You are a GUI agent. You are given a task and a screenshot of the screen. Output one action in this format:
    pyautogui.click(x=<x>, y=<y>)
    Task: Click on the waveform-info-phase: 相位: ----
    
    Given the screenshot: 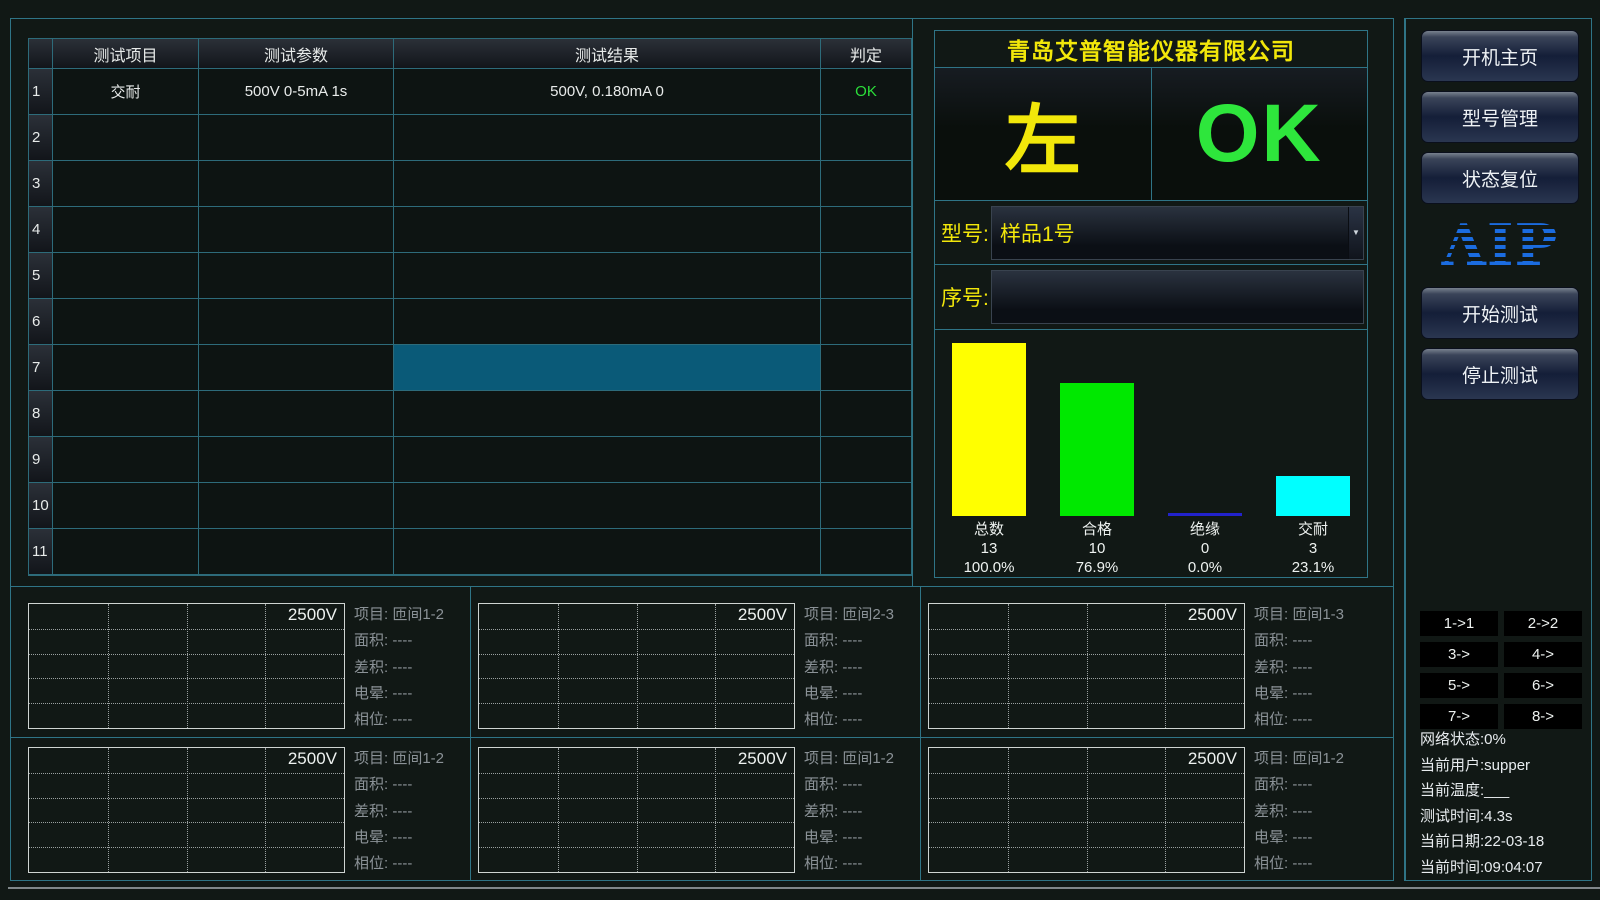 What is the action you would take?
    pyautogui.click(x=833, y=719)
    